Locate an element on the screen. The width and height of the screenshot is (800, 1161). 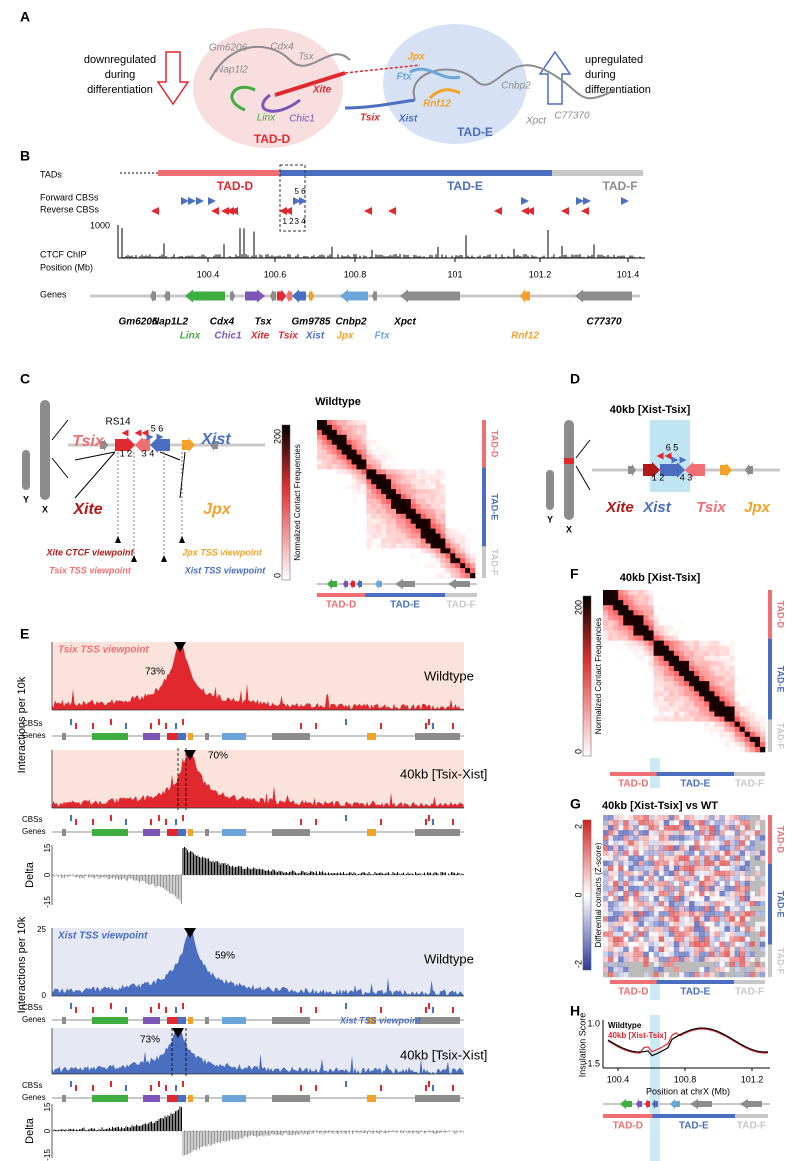
gene-arrow is located at coordinates (214, 445).